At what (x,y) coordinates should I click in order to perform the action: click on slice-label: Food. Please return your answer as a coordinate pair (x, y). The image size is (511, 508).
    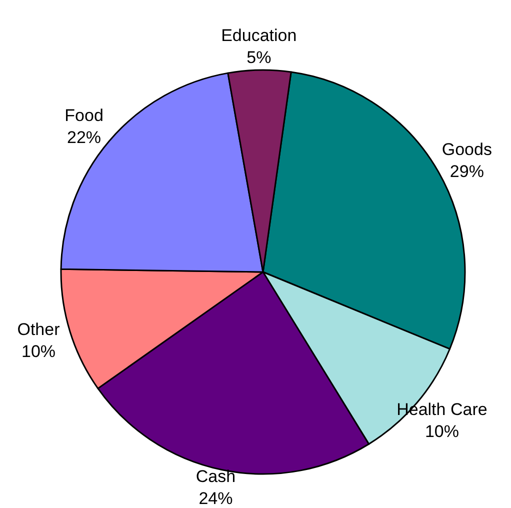
    Looking at the image, I should click on (84, 115).